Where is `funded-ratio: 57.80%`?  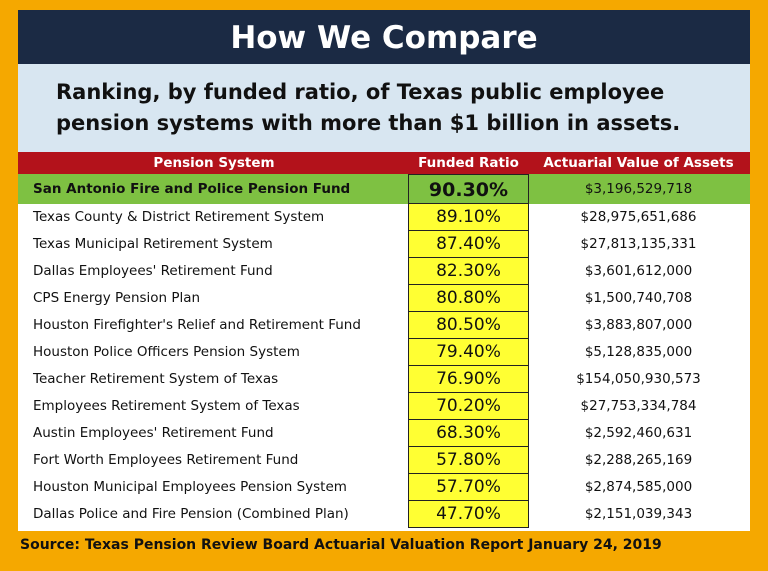
funded-ratio: 57.80% is located at coordinates (468, 460).